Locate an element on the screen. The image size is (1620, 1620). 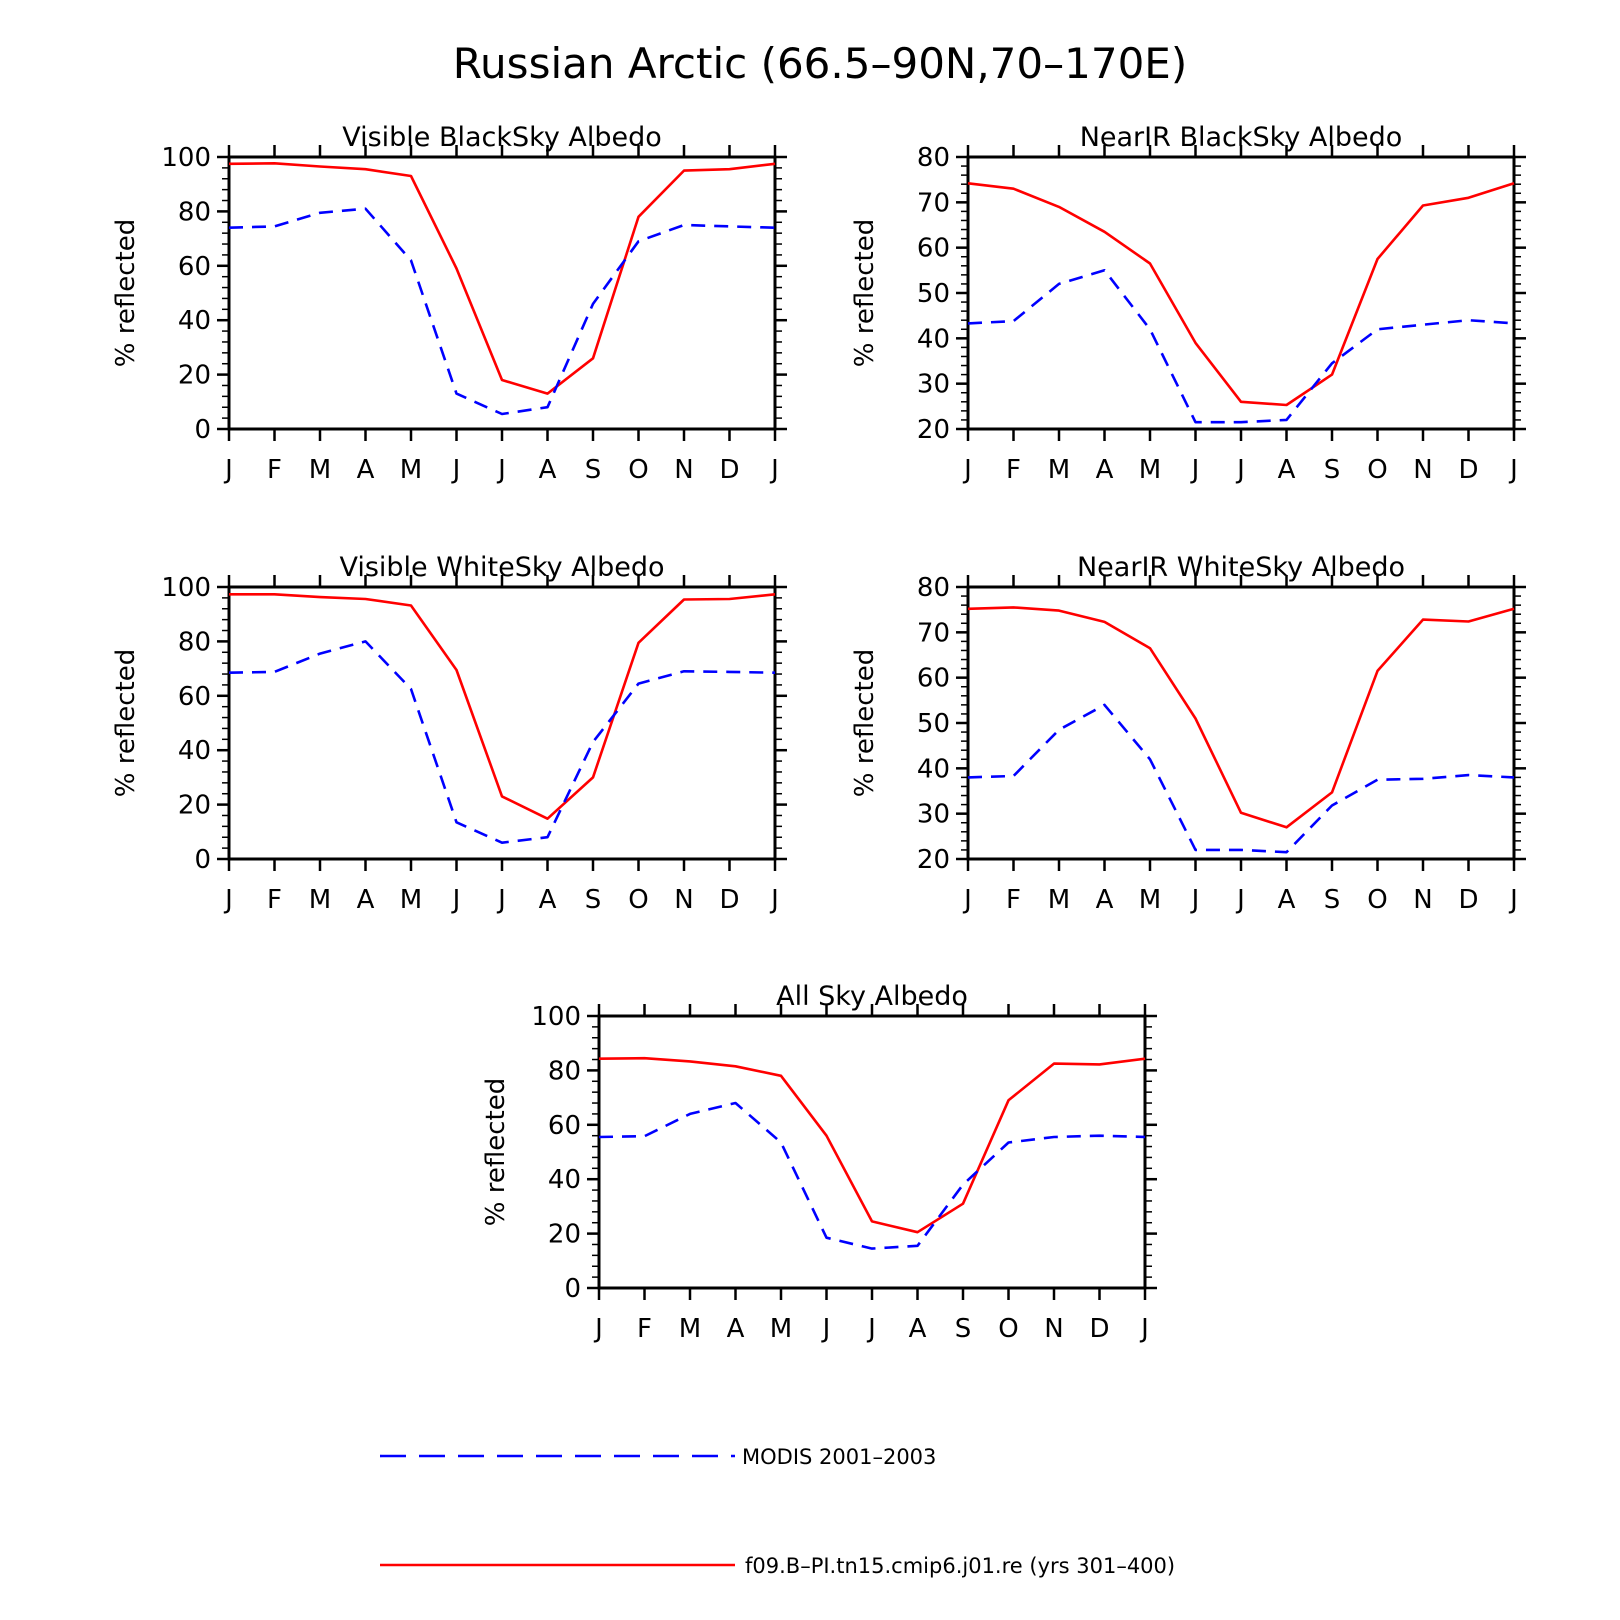
figure-title: Russian Arctic (66.5–90N,70–170E) is located at coordinates (820, 63).